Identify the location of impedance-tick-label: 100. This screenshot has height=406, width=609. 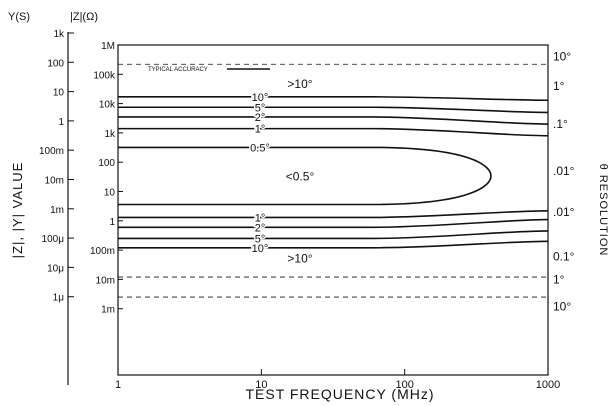
(106, 163).